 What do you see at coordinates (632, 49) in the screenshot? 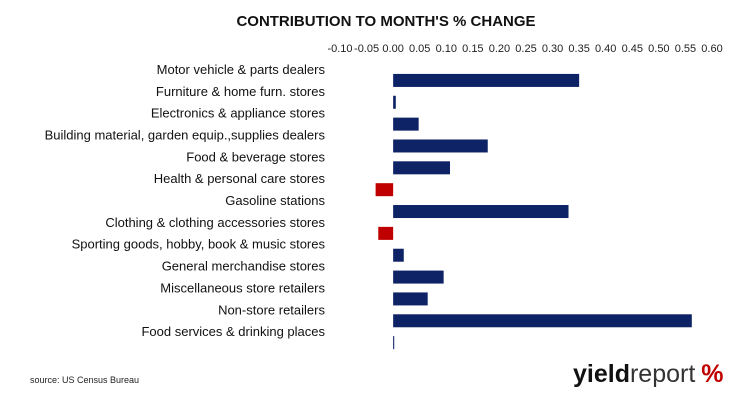
I see `x-tick-label: 0.45` at bounding box center [632, 49].